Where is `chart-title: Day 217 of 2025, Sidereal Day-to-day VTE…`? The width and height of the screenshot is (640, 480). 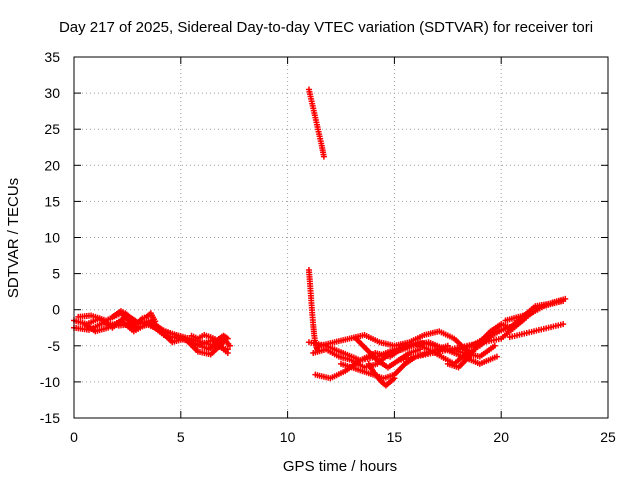
chart-title: Day 217 of 2025, Sidereal Day-to-day VTE… is located at coordinates (326, 27).